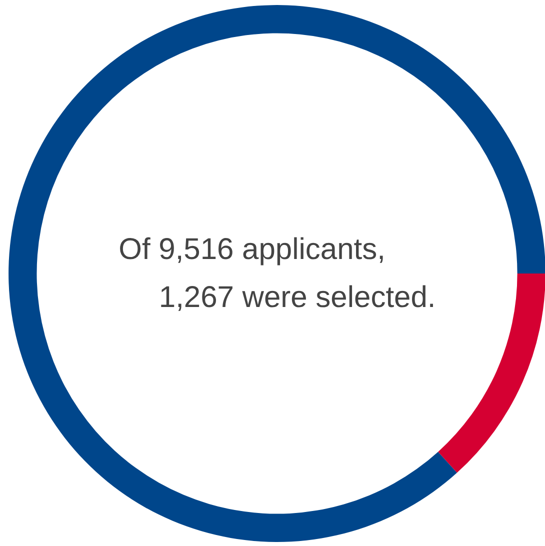  I want to click on text: Of 9,516 applicants,, so click(252, 249).